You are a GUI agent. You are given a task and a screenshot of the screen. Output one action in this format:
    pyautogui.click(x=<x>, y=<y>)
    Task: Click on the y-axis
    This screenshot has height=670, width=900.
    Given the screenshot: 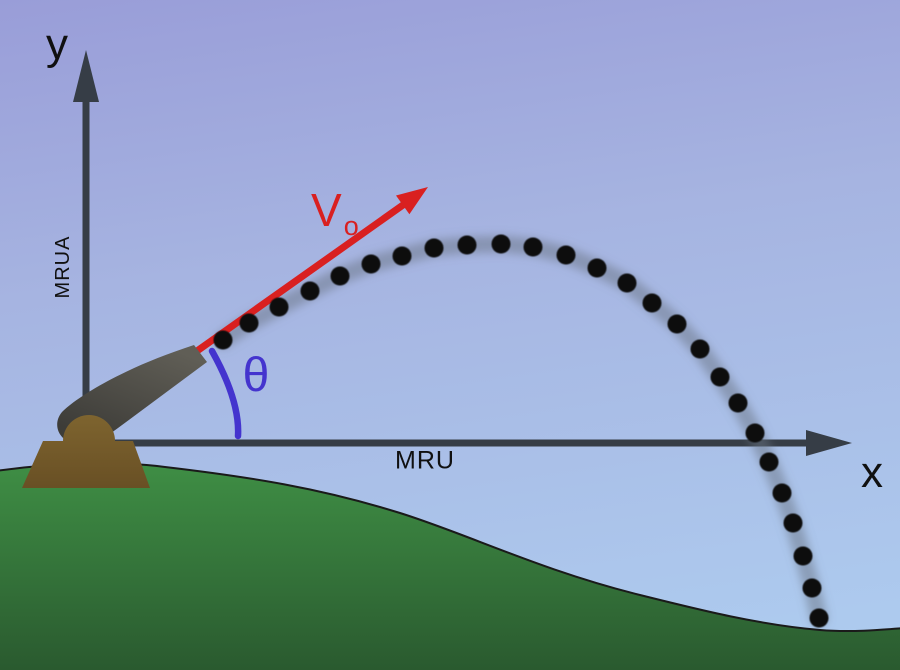 What is the action you would take?
    pyautogui.click(x=86, y=248)
    